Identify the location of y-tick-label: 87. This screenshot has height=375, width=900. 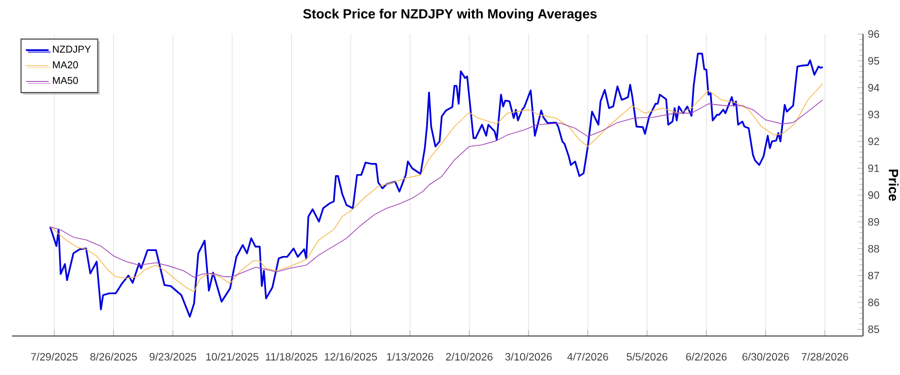
(874, 276).